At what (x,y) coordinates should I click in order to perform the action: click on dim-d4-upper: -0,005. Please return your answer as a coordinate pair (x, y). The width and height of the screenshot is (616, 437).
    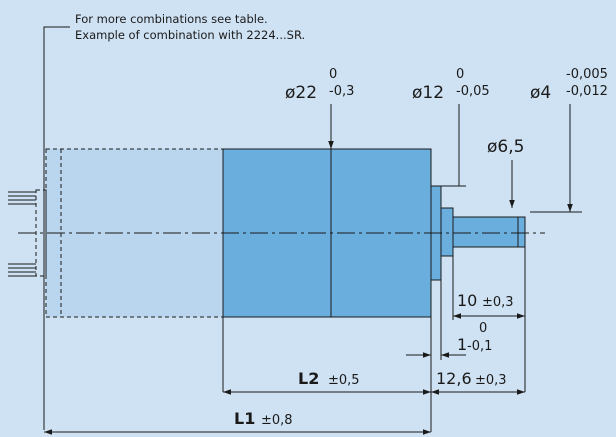
    Looking at the image, I should click on (587, 74).